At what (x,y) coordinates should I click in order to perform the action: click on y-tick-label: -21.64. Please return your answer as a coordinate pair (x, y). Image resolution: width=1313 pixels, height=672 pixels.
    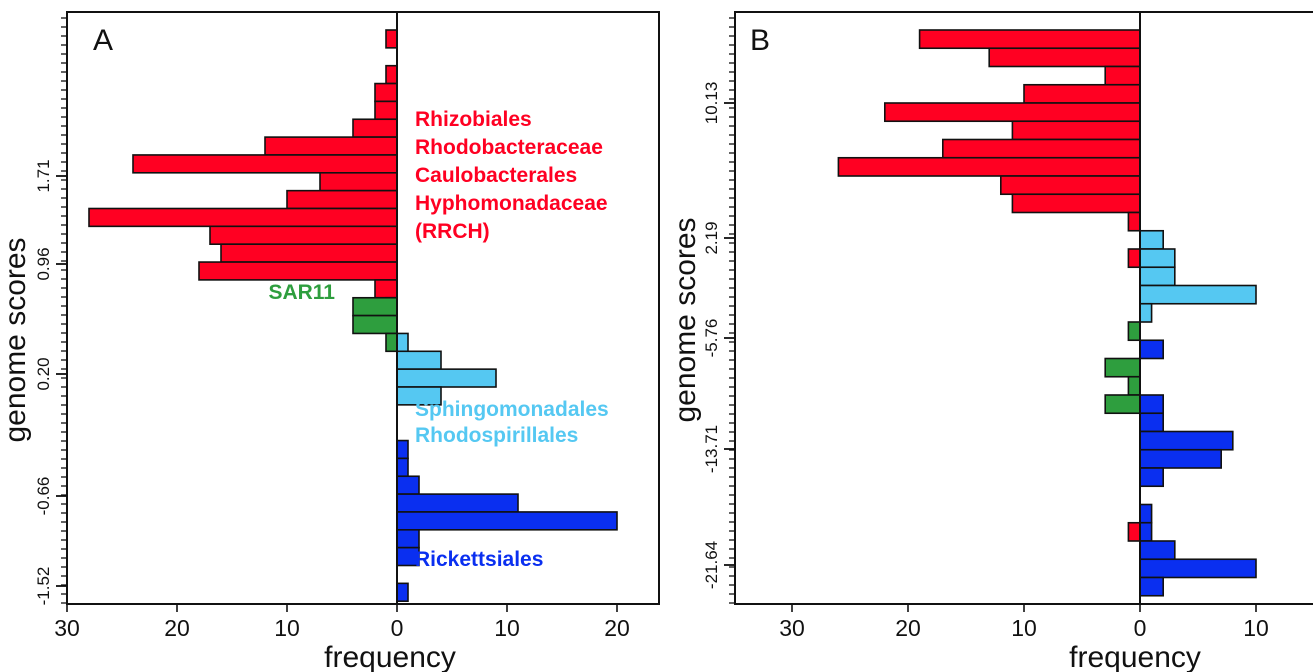
    Looking at the image, I should click on (711, 565).